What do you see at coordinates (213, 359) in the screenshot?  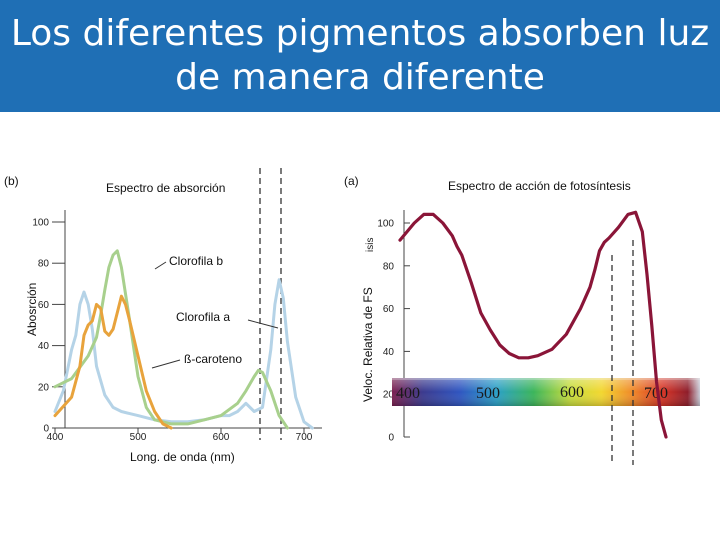 I see `beta-caroteno-annotation: ß-caroteno` at bounding box center [213, 359].